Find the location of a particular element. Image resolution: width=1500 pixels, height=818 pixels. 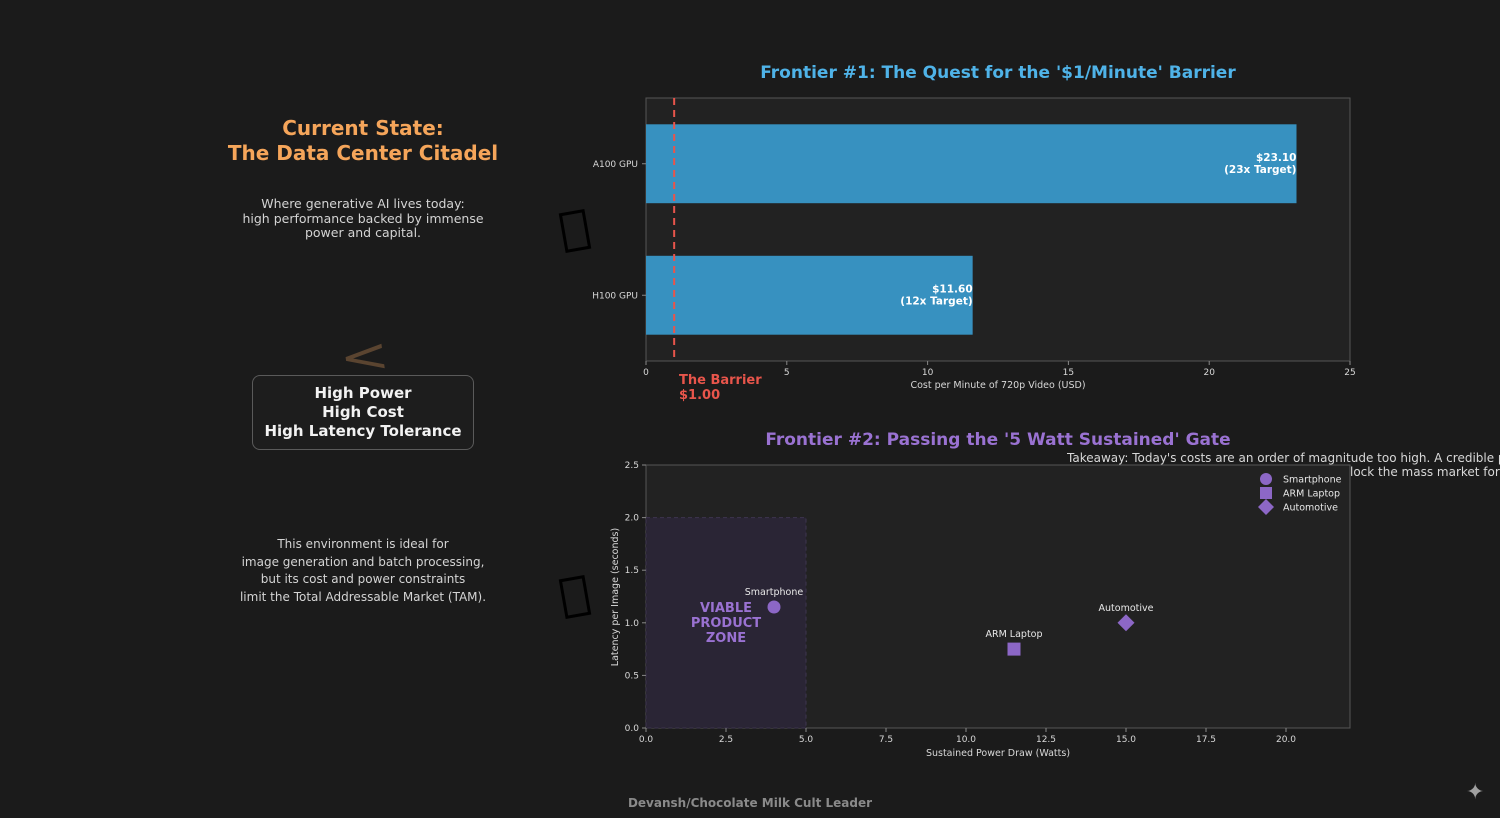

intro-line: high performance backed by immense is located at coordinates (363, 218).